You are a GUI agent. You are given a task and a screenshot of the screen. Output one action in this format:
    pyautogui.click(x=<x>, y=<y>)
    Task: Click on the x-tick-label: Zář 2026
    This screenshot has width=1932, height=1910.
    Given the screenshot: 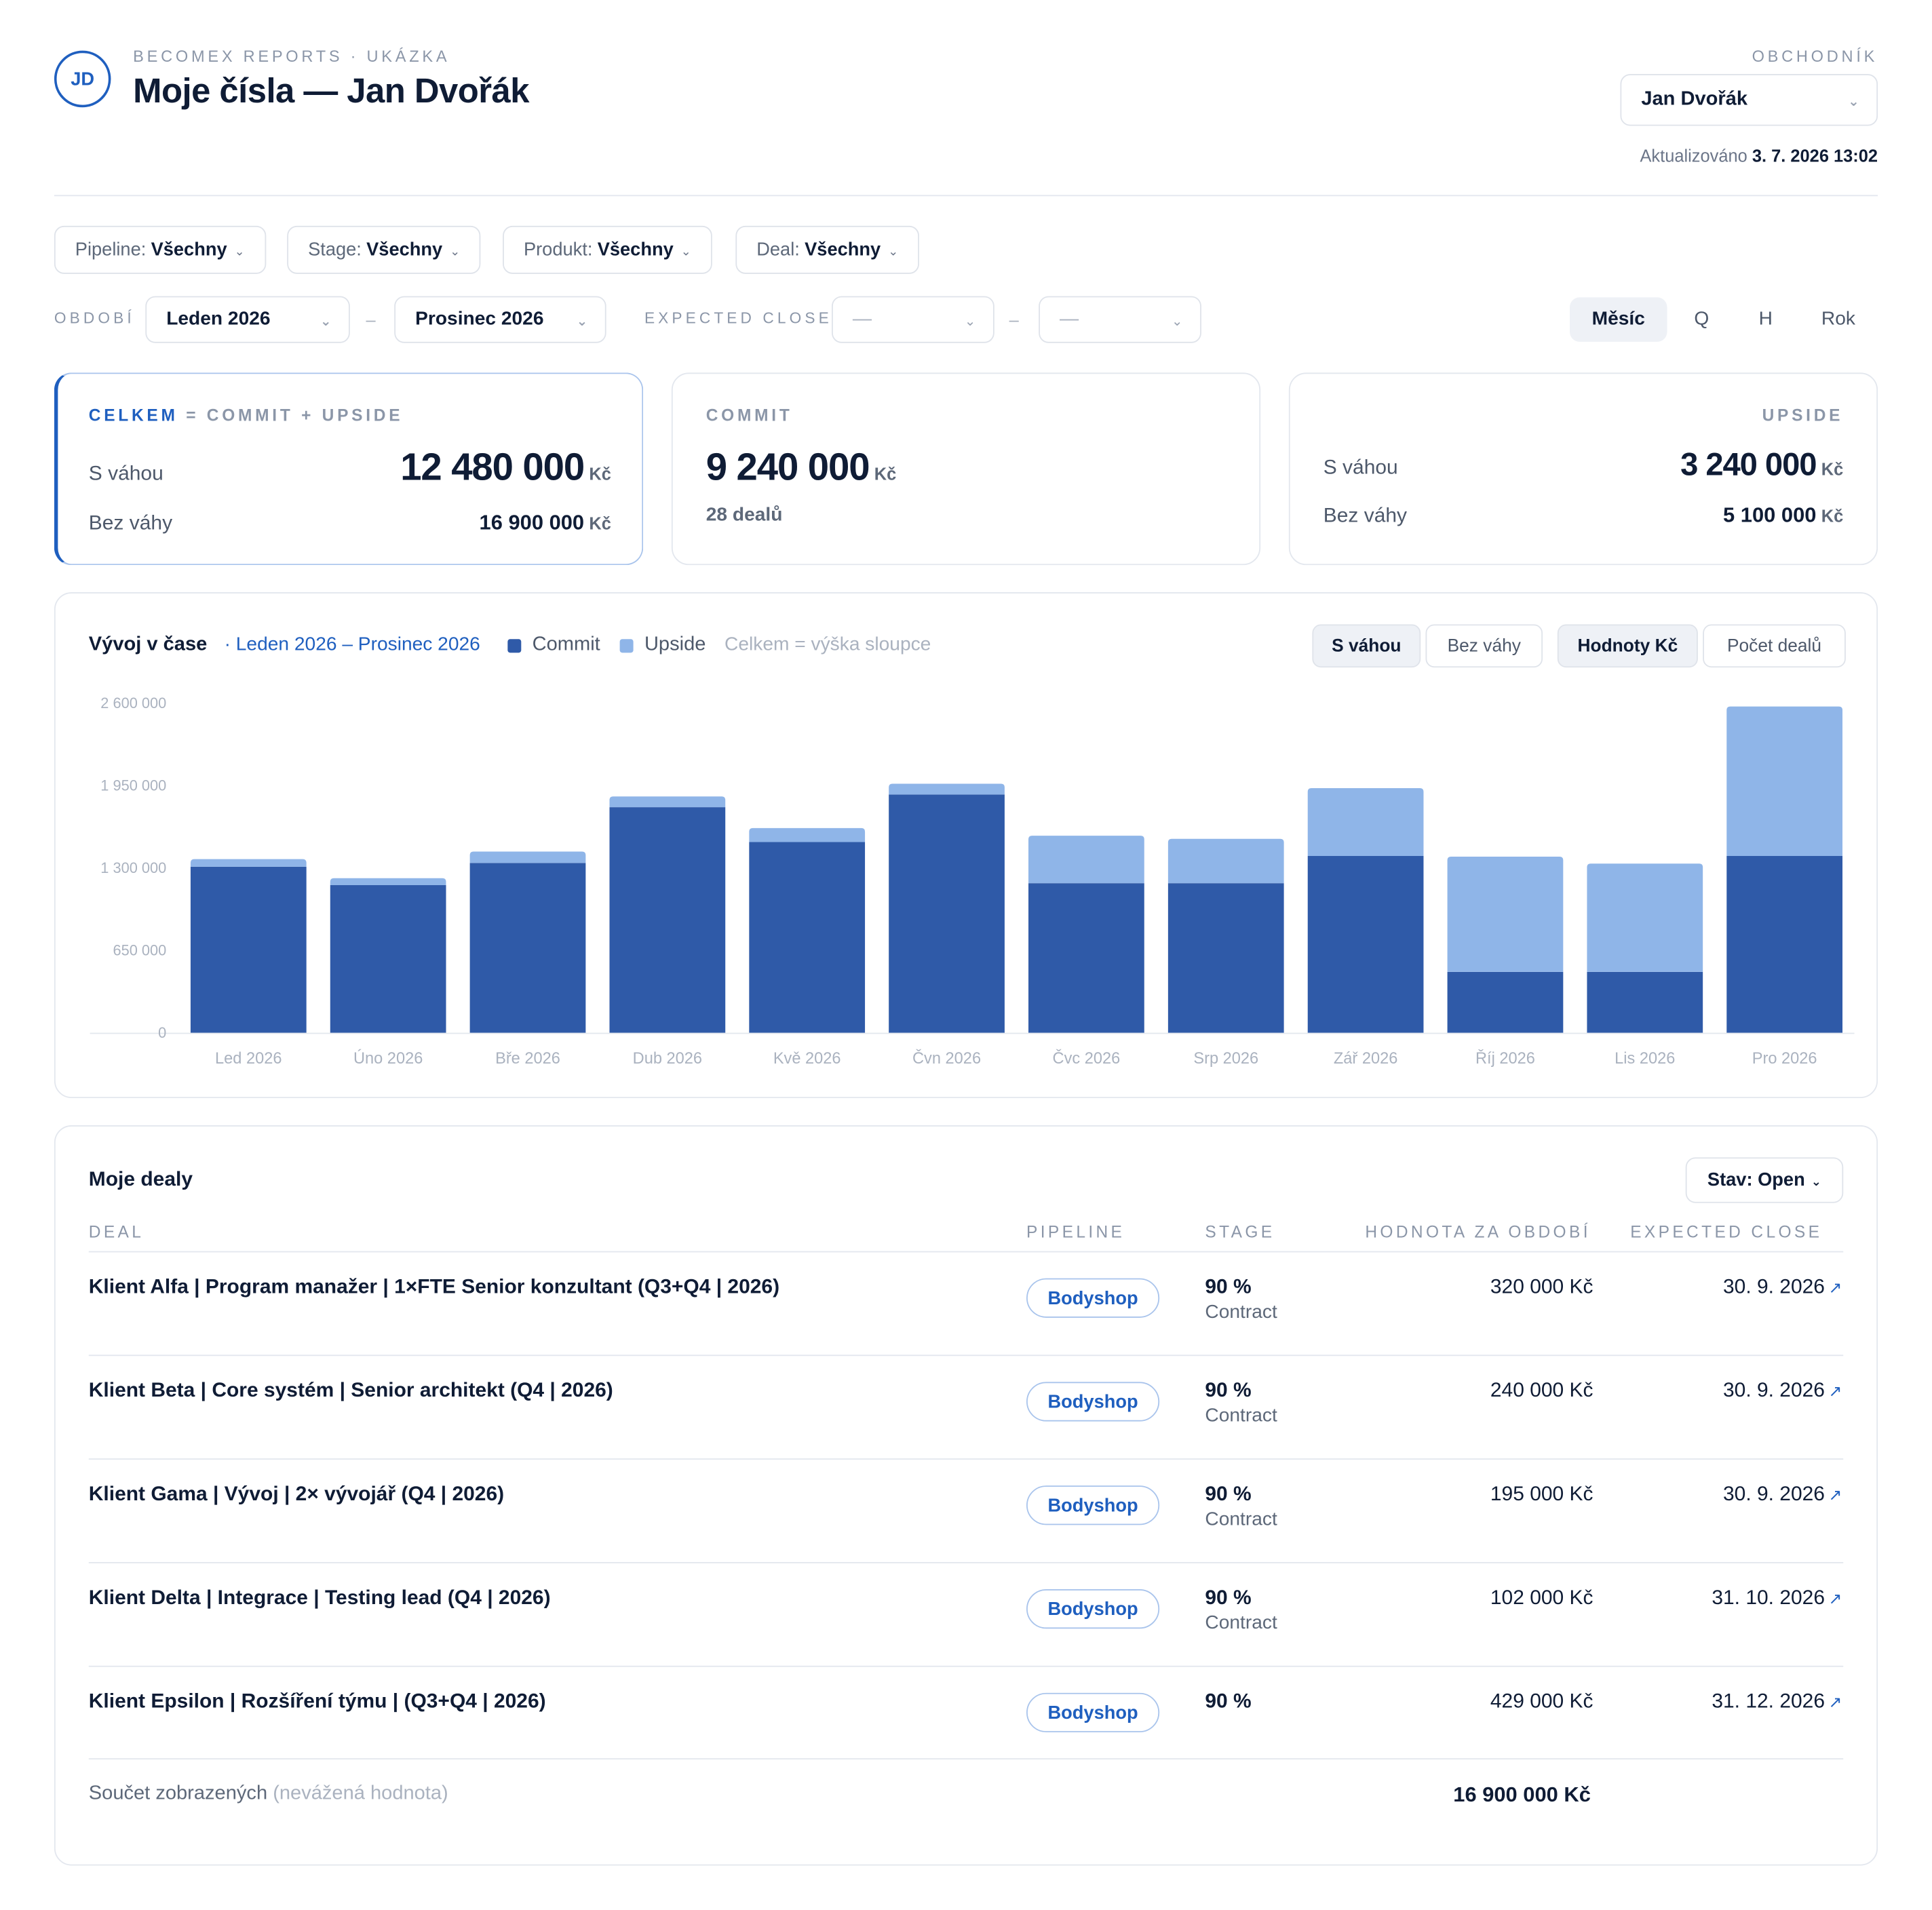 What is the action you would take?
    pyautogui.click(x=1365, y=1059)
    